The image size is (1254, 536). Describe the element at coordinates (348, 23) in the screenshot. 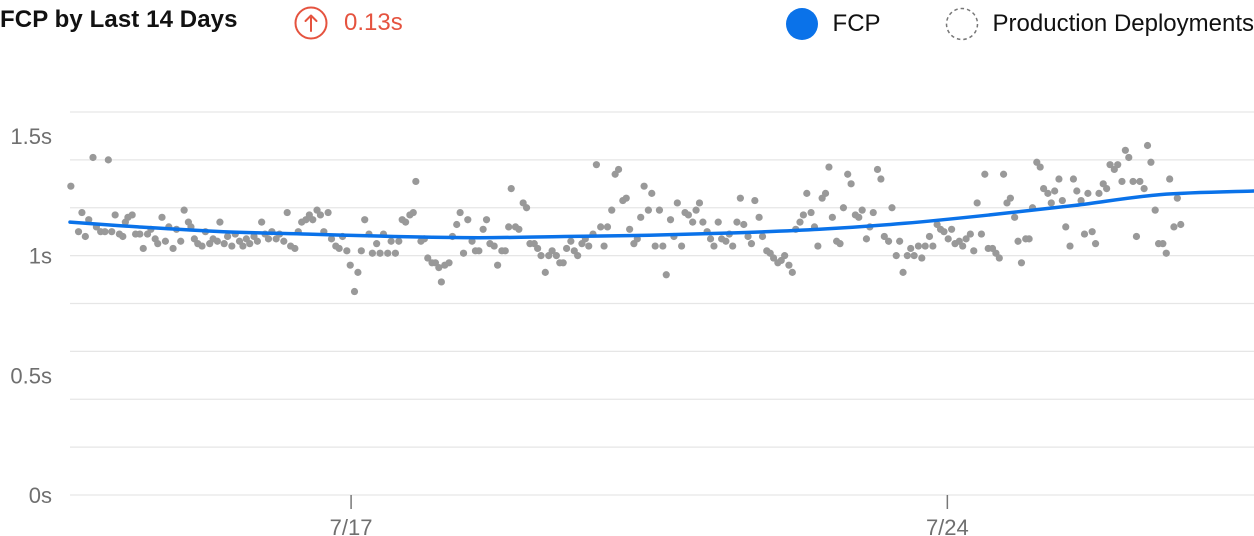

I see `delta-indicator: 0.13s` at that location.